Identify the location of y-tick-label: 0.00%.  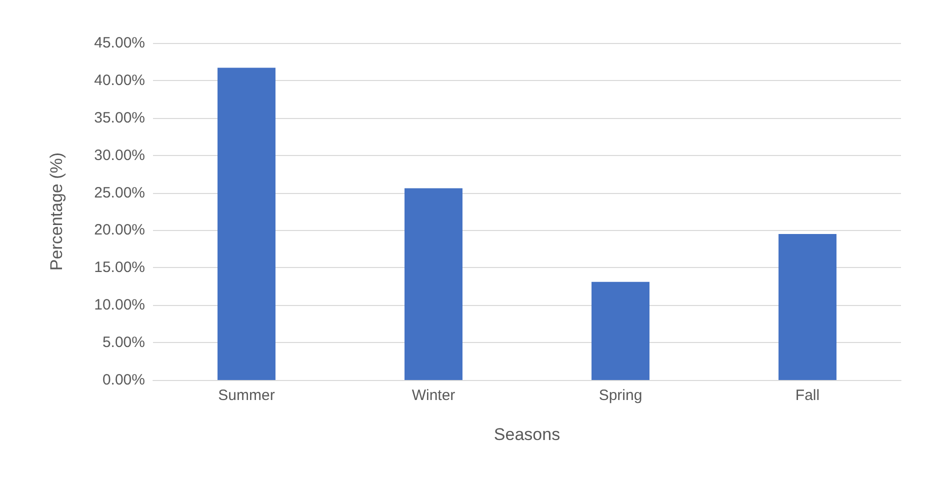
(123, 380).